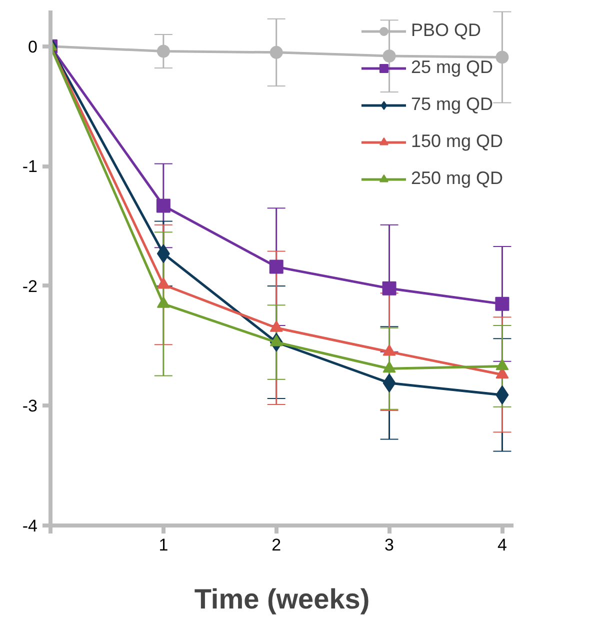 This screenshot has height=617, width=593. Describe the element at coordinates (163, 545) in the screenshot. I see `x-tick-label: 1` at that location.